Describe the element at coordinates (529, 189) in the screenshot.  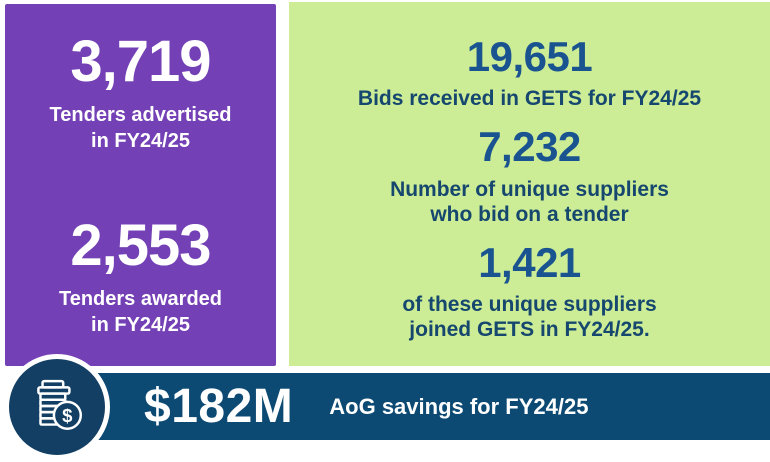
I see `label-line: Number of unique suppliers` at that location.